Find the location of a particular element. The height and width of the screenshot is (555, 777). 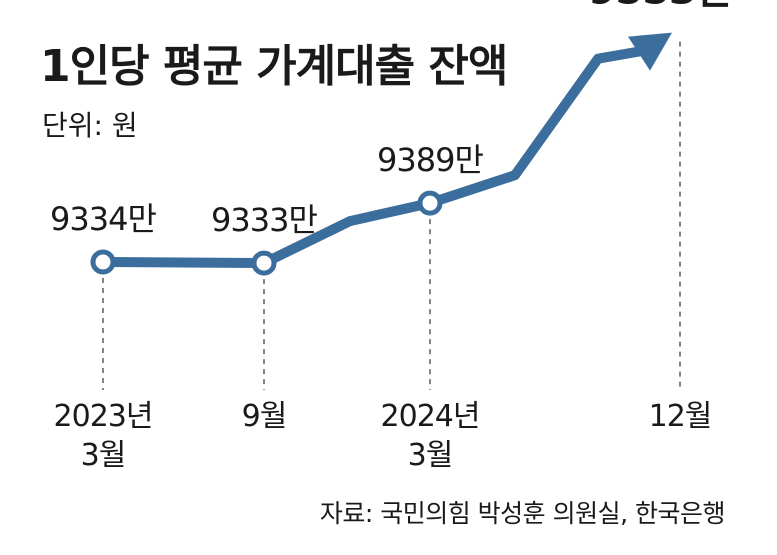

x-tick-label: 2024년 is located at coordinates (430, 416).